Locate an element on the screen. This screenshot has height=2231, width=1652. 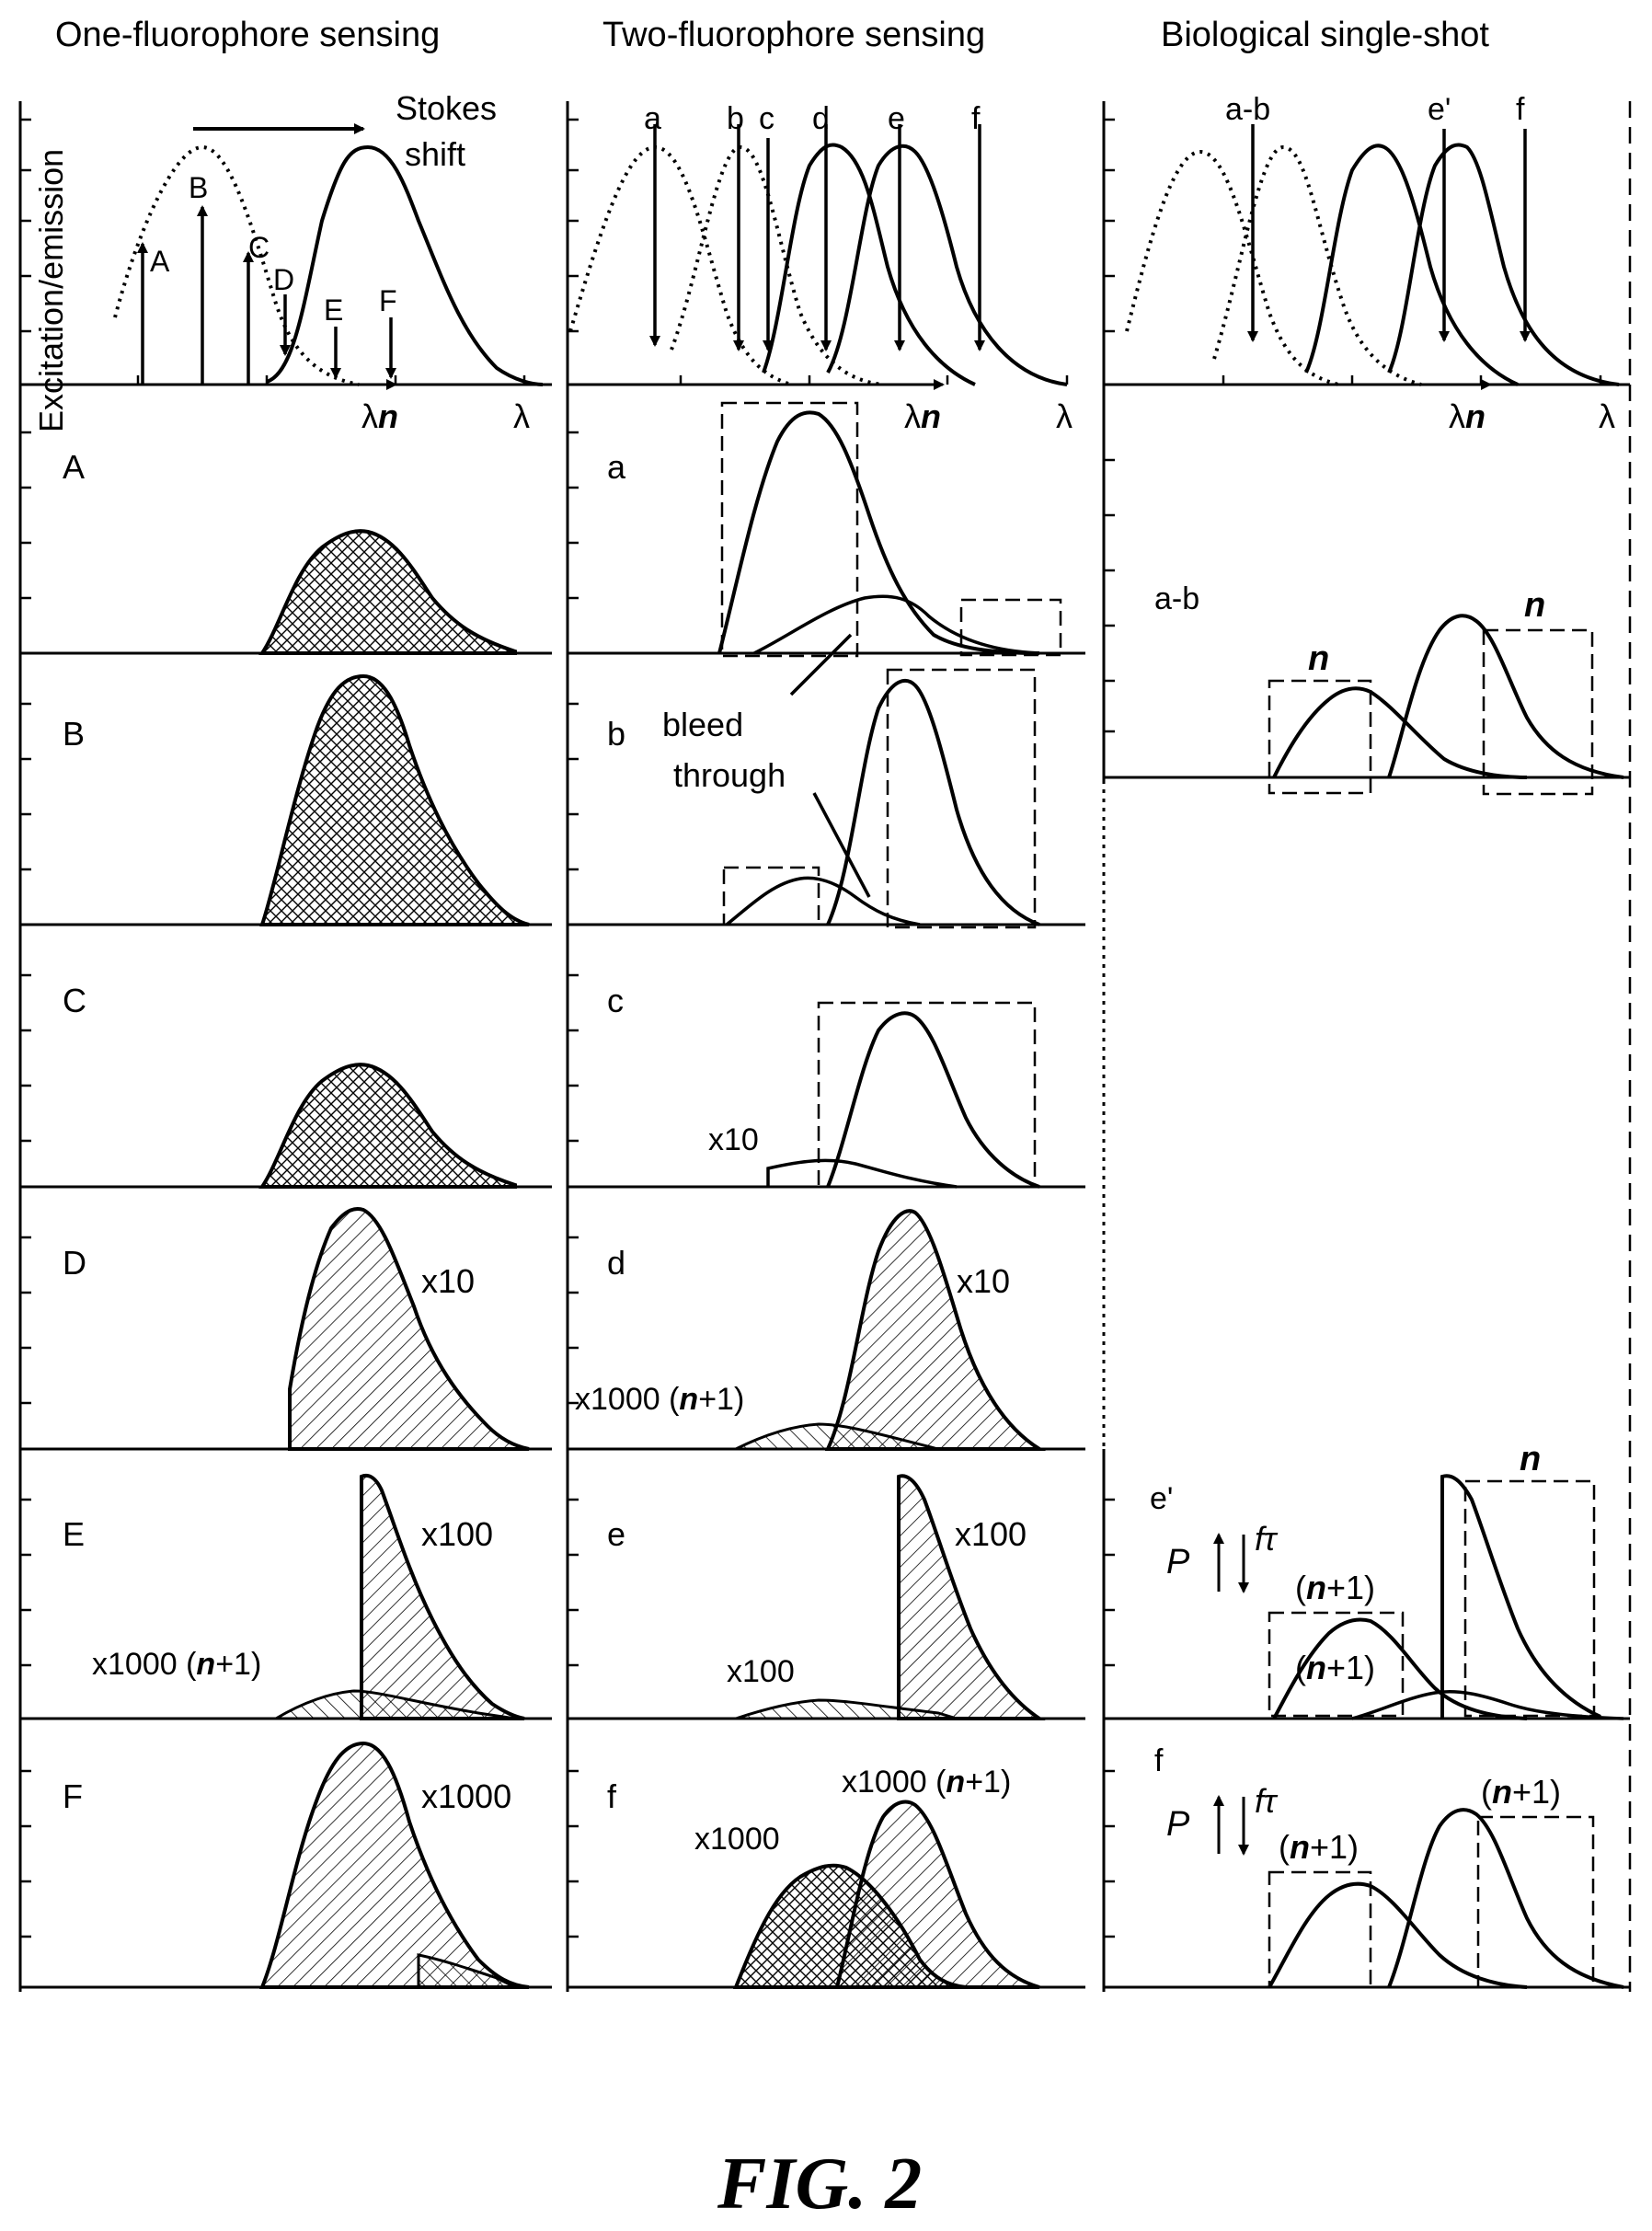
arrow-label-d: d is located at coordinates (821, 118).